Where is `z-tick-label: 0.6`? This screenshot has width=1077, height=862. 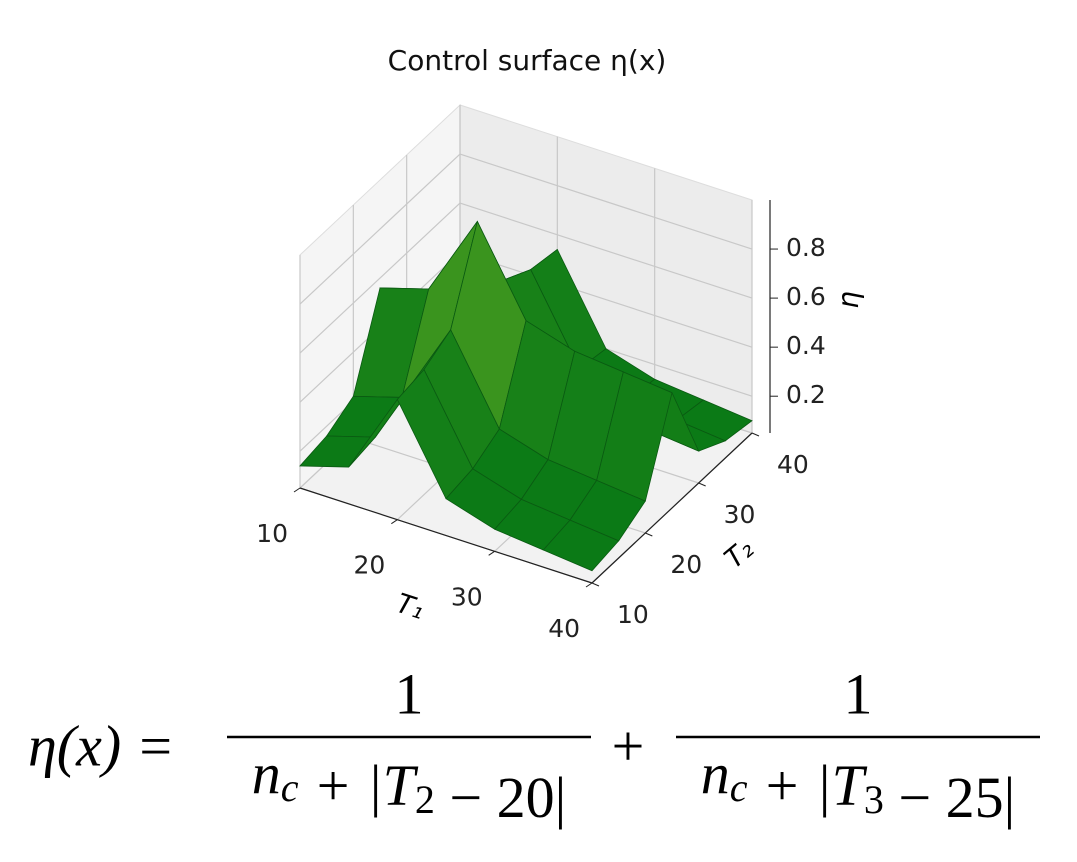
z-tick-label: 0.6 is located at coordinates (806, 296).